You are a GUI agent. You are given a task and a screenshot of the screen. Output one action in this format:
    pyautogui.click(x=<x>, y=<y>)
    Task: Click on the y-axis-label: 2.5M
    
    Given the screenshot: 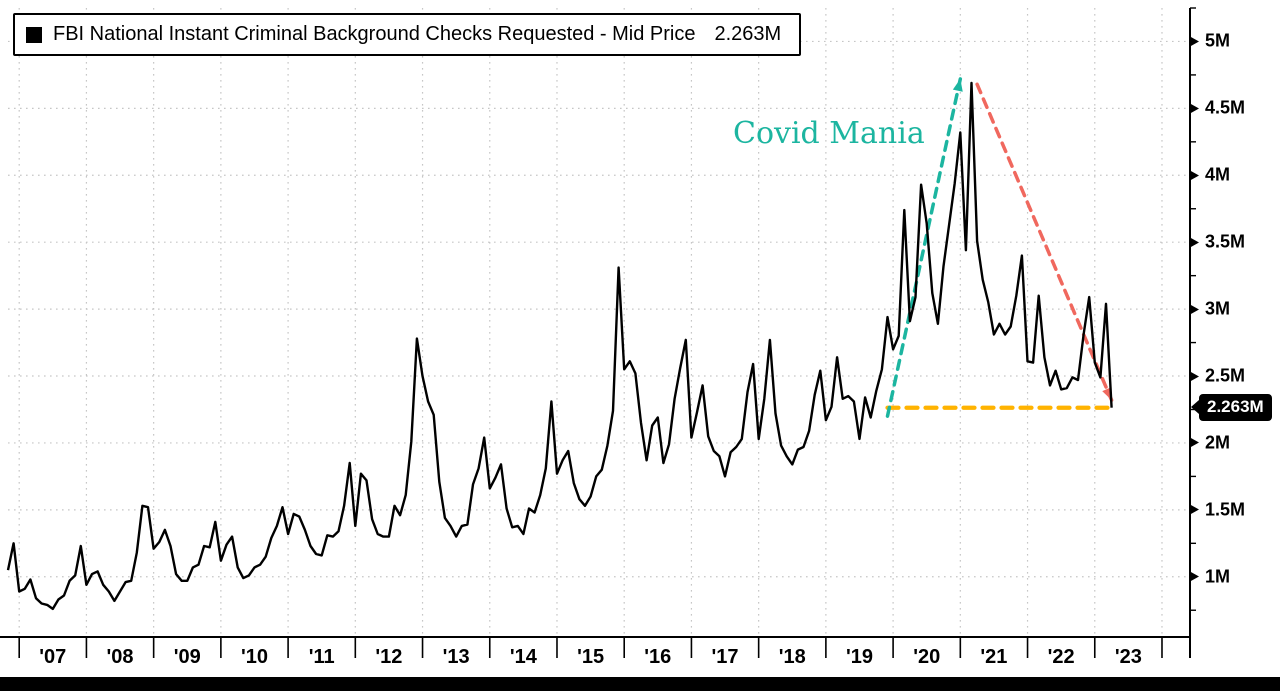 What is the action you would take?
    pyautogui.click(x=1225, y=375)
    